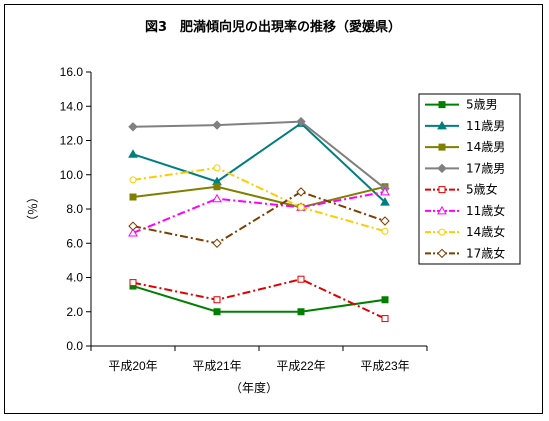  Describe the element at coordinates (482, 105) in the screenshot. I see `legend-label: 5歳男` at that location.